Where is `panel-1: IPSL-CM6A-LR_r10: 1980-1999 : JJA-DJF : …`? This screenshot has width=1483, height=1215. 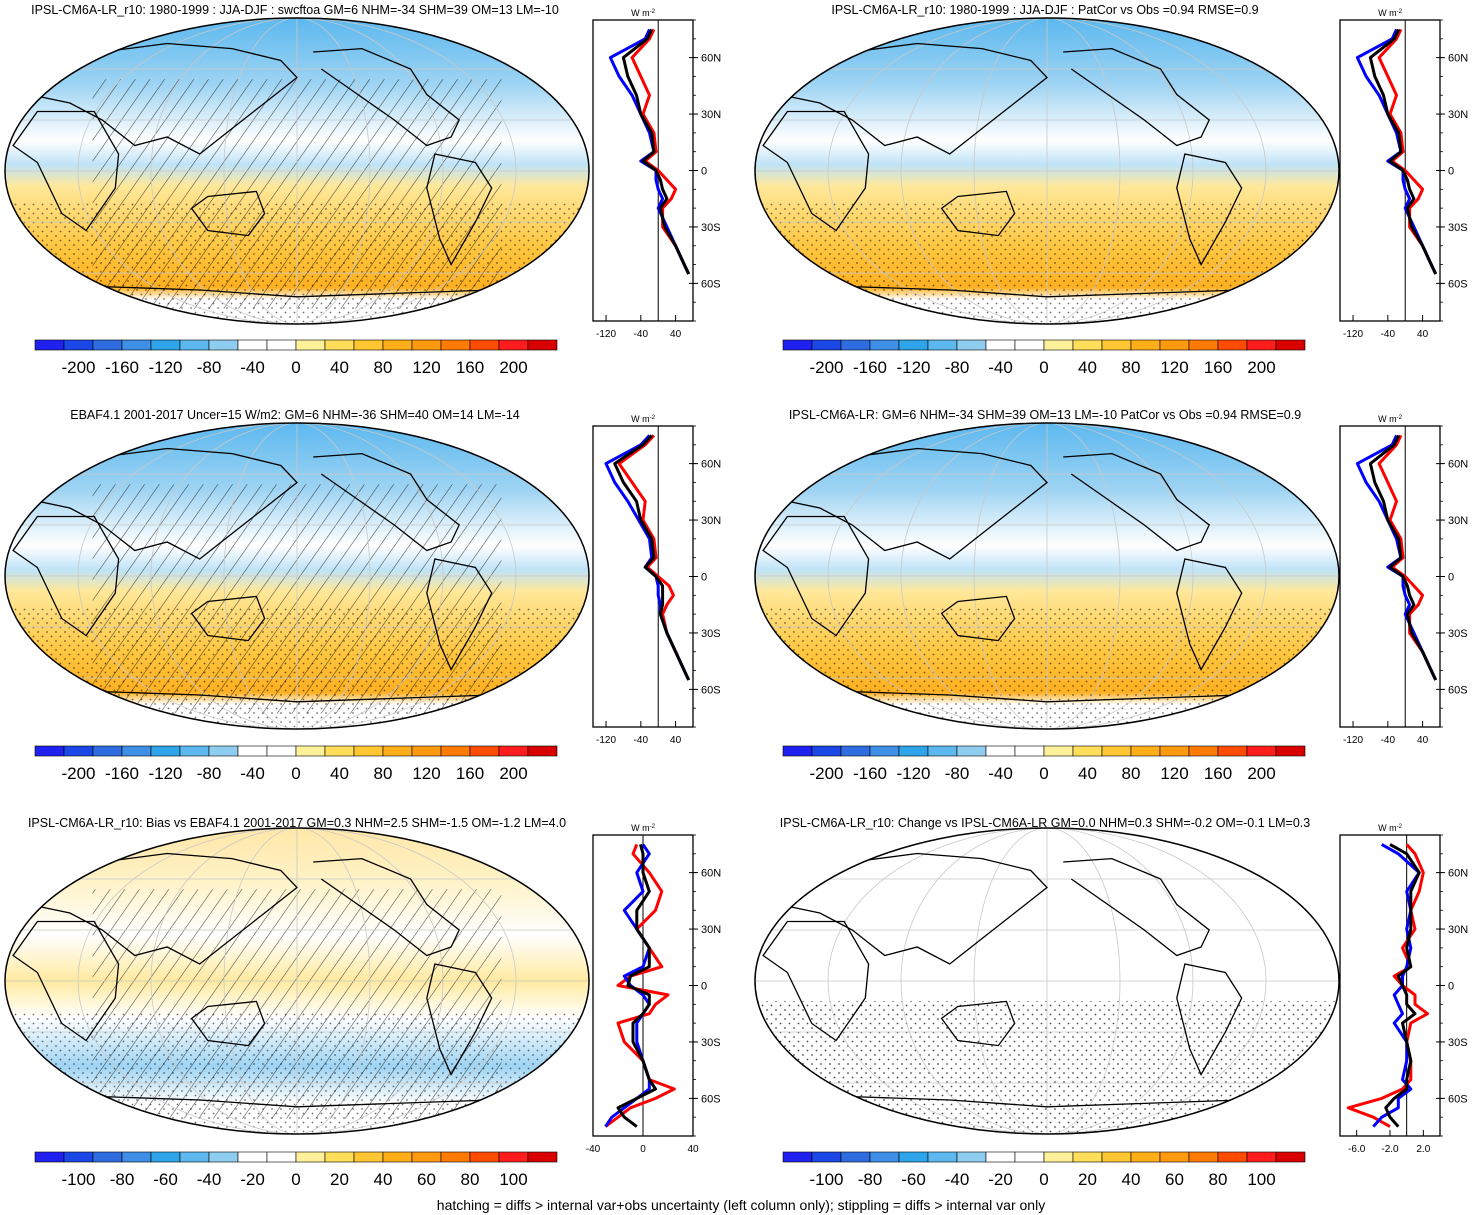 panel-1: IPSL-CM6A-LR_r10: 1980-1999 : JJA-DJF : … is located at coordinates (362, 190).